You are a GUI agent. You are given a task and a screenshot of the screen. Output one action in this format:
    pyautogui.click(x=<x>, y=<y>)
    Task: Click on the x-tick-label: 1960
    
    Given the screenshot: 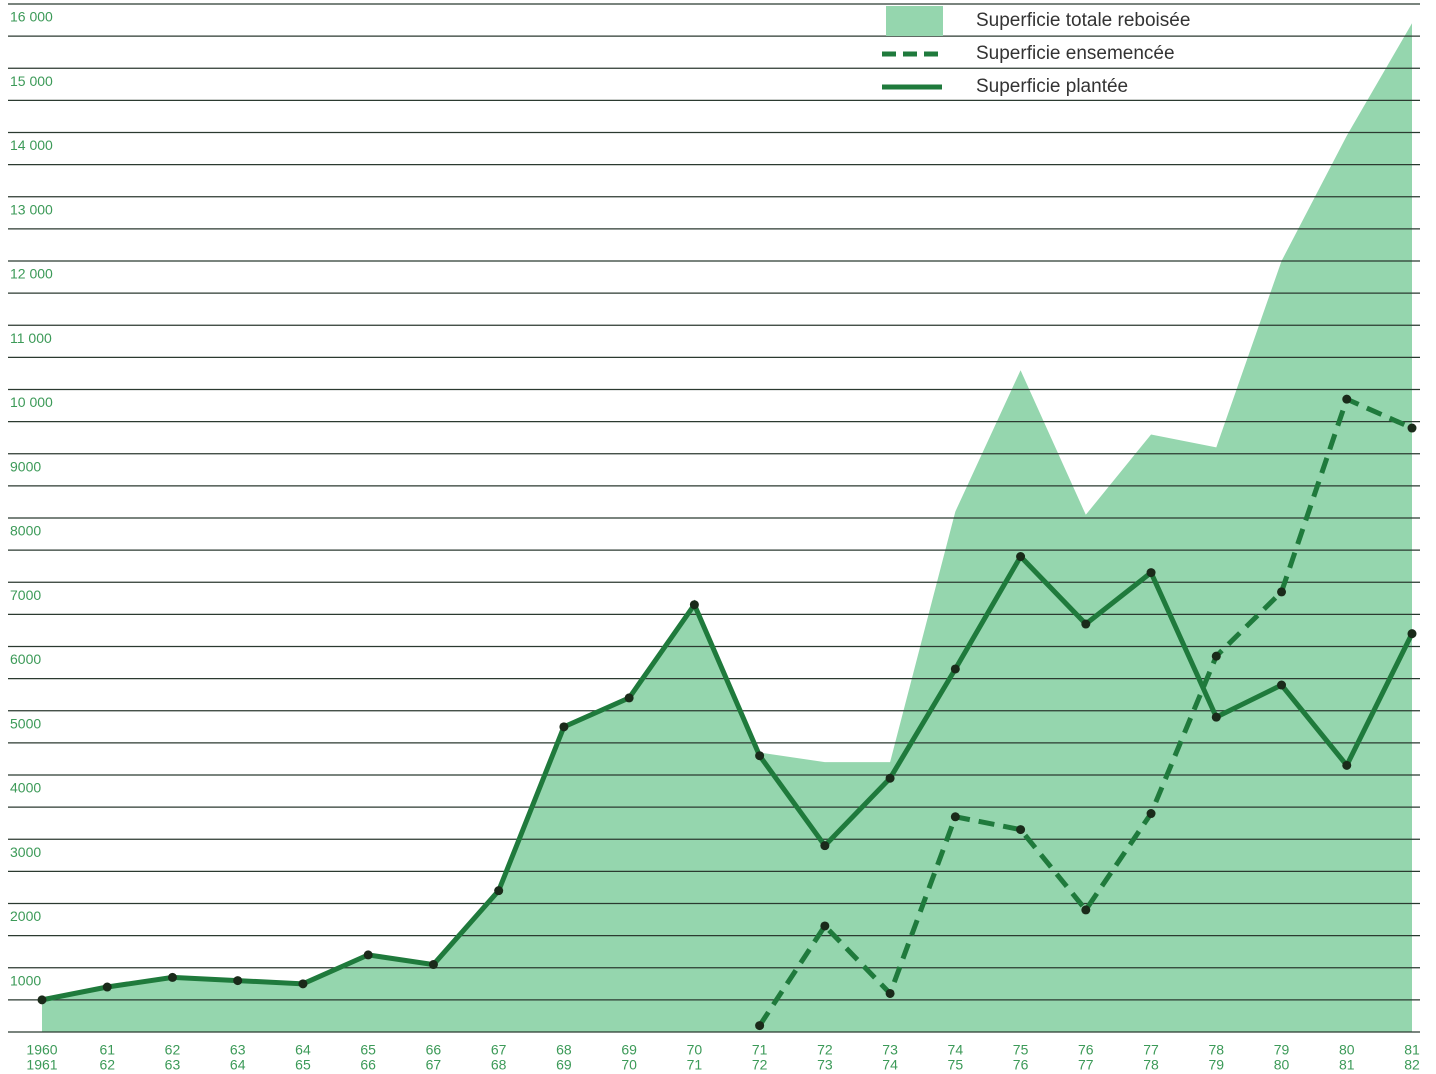 What is the action you would take?
    pyautogui.click(x=41, y=1050)
    